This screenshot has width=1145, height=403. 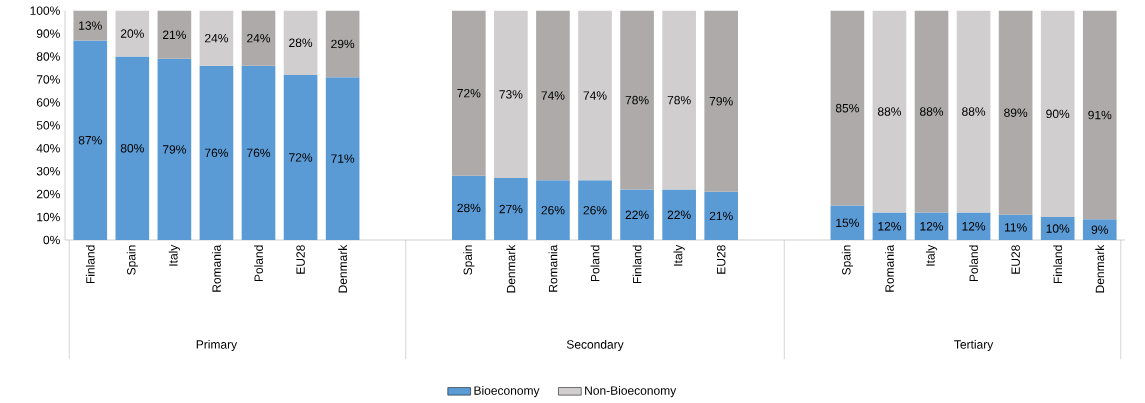 What do you see at coordinates (974, 345) in the screenshot?
I see `text: Tertiary` at bounding box center [974, 345].